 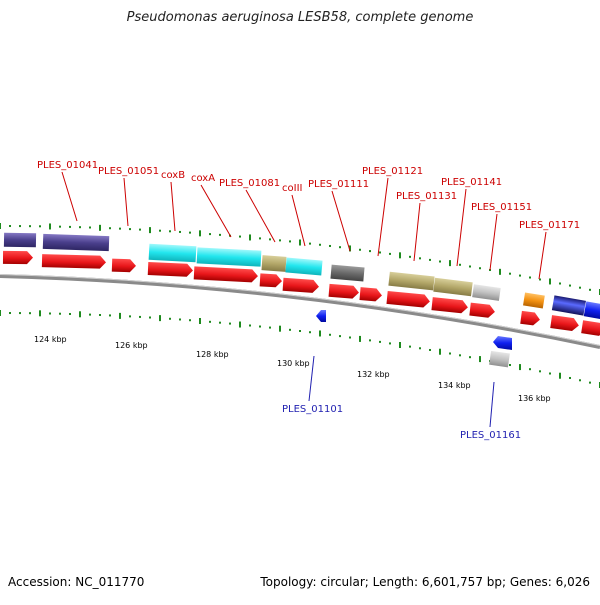 What do you see at coordinates (76, 582) in the screenshot?
I see `accession-text: Accession: NC_011770` at bounding box center [76, 582].